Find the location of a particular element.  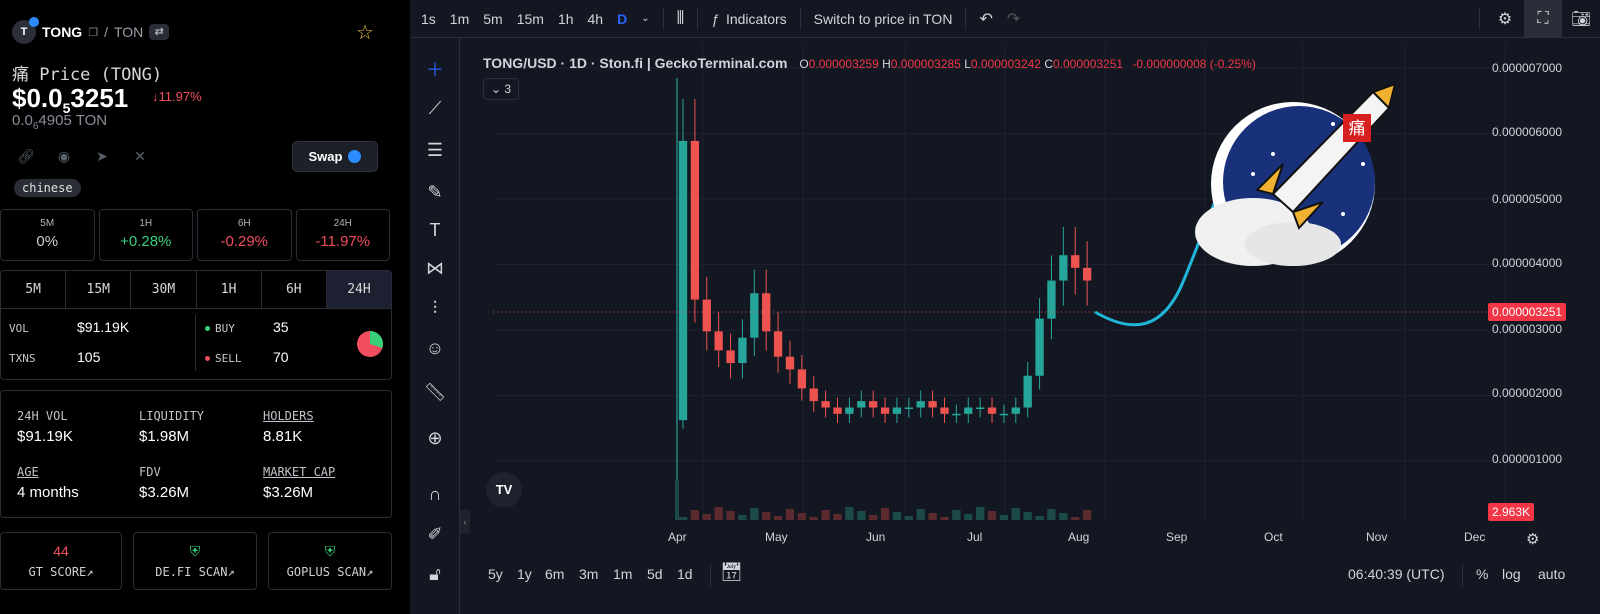

tab-15m: 15M is located at coordinates (99, 289).